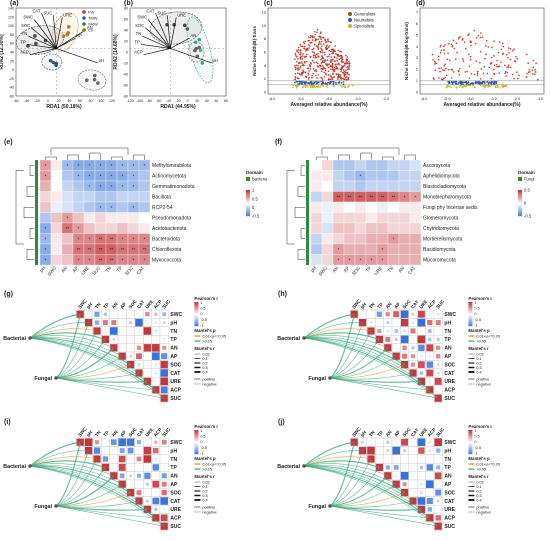 The height and width of the screenshot is (540, 550). Describe the element at coordinates (175, 493) in the screenshot. I see `mantel-row-label: SOC` at that location.